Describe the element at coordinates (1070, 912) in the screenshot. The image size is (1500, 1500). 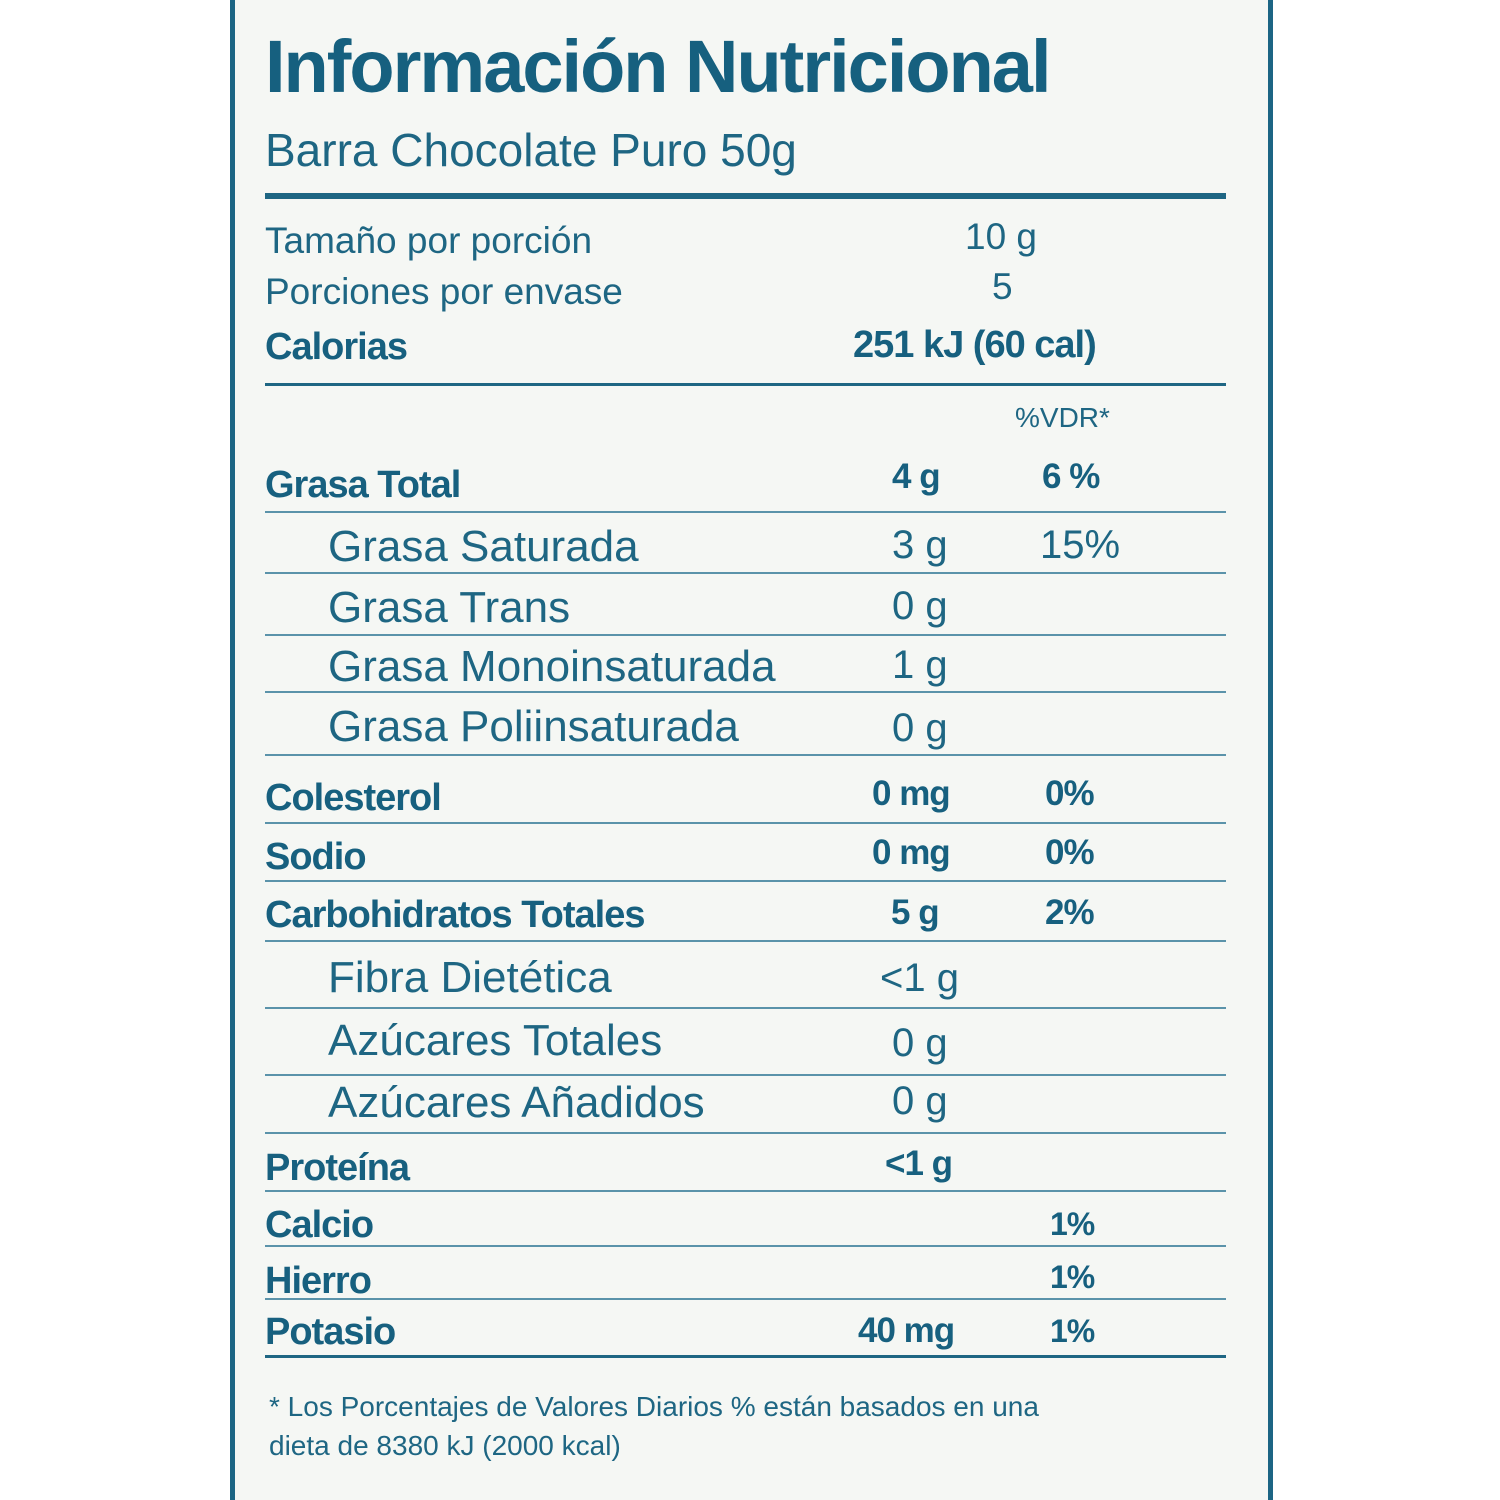
I see `nutrient-vdr: 2%` at that location.